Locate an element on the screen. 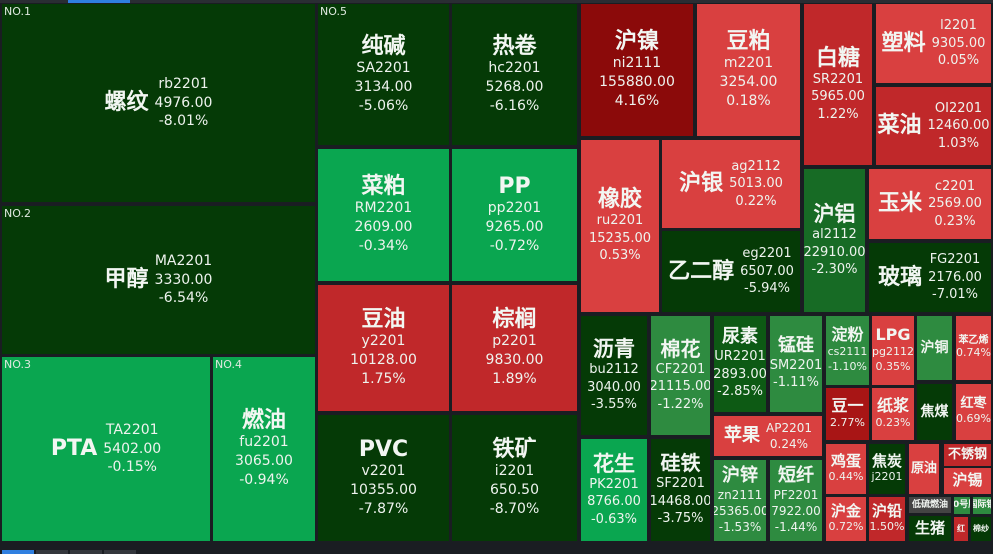  contract-change: -8.70% is located at coordinates (514, 509).